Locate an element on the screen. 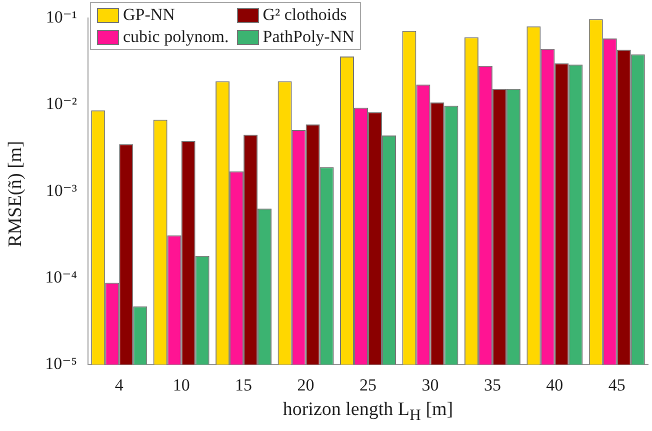 This screenshot has width=652, height=431. legend-label: GP-NN is located at coordinates (149, 15).